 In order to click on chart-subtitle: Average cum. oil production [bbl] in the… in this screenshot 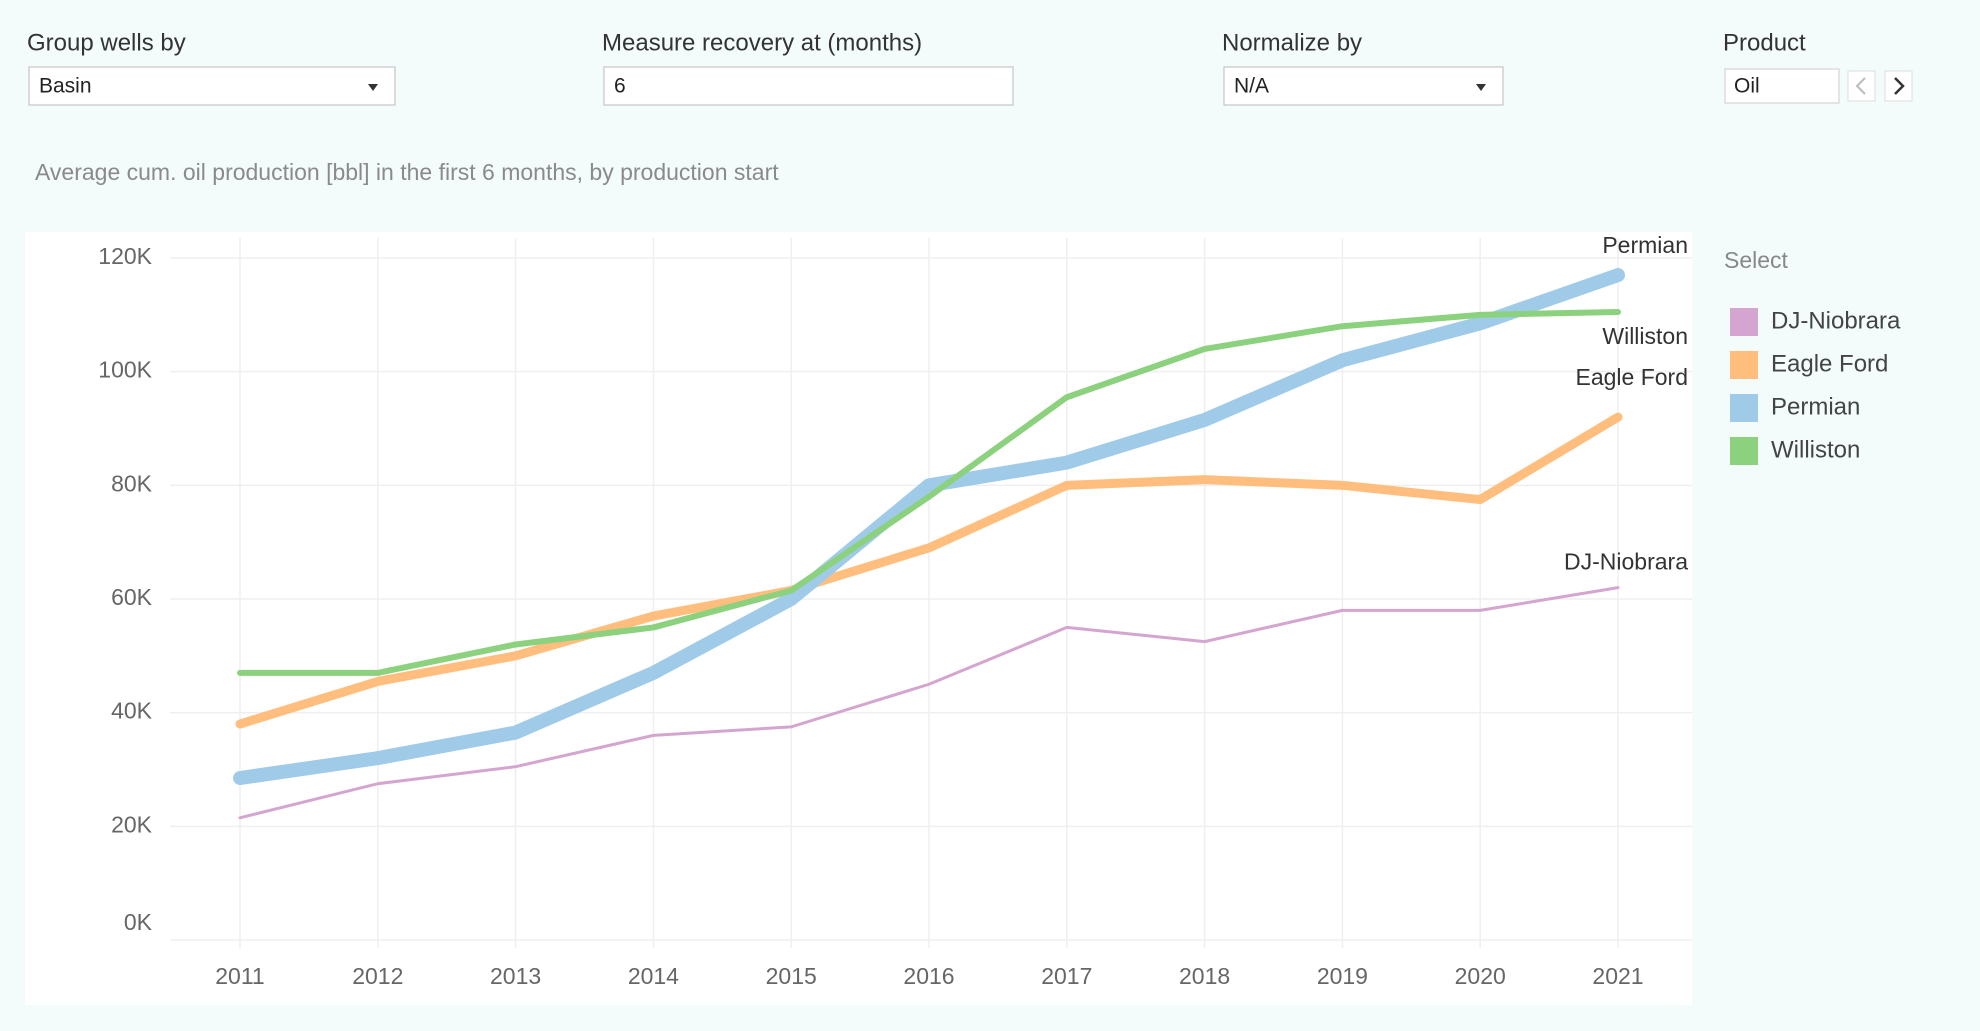, I will do `click(407, 172)`.